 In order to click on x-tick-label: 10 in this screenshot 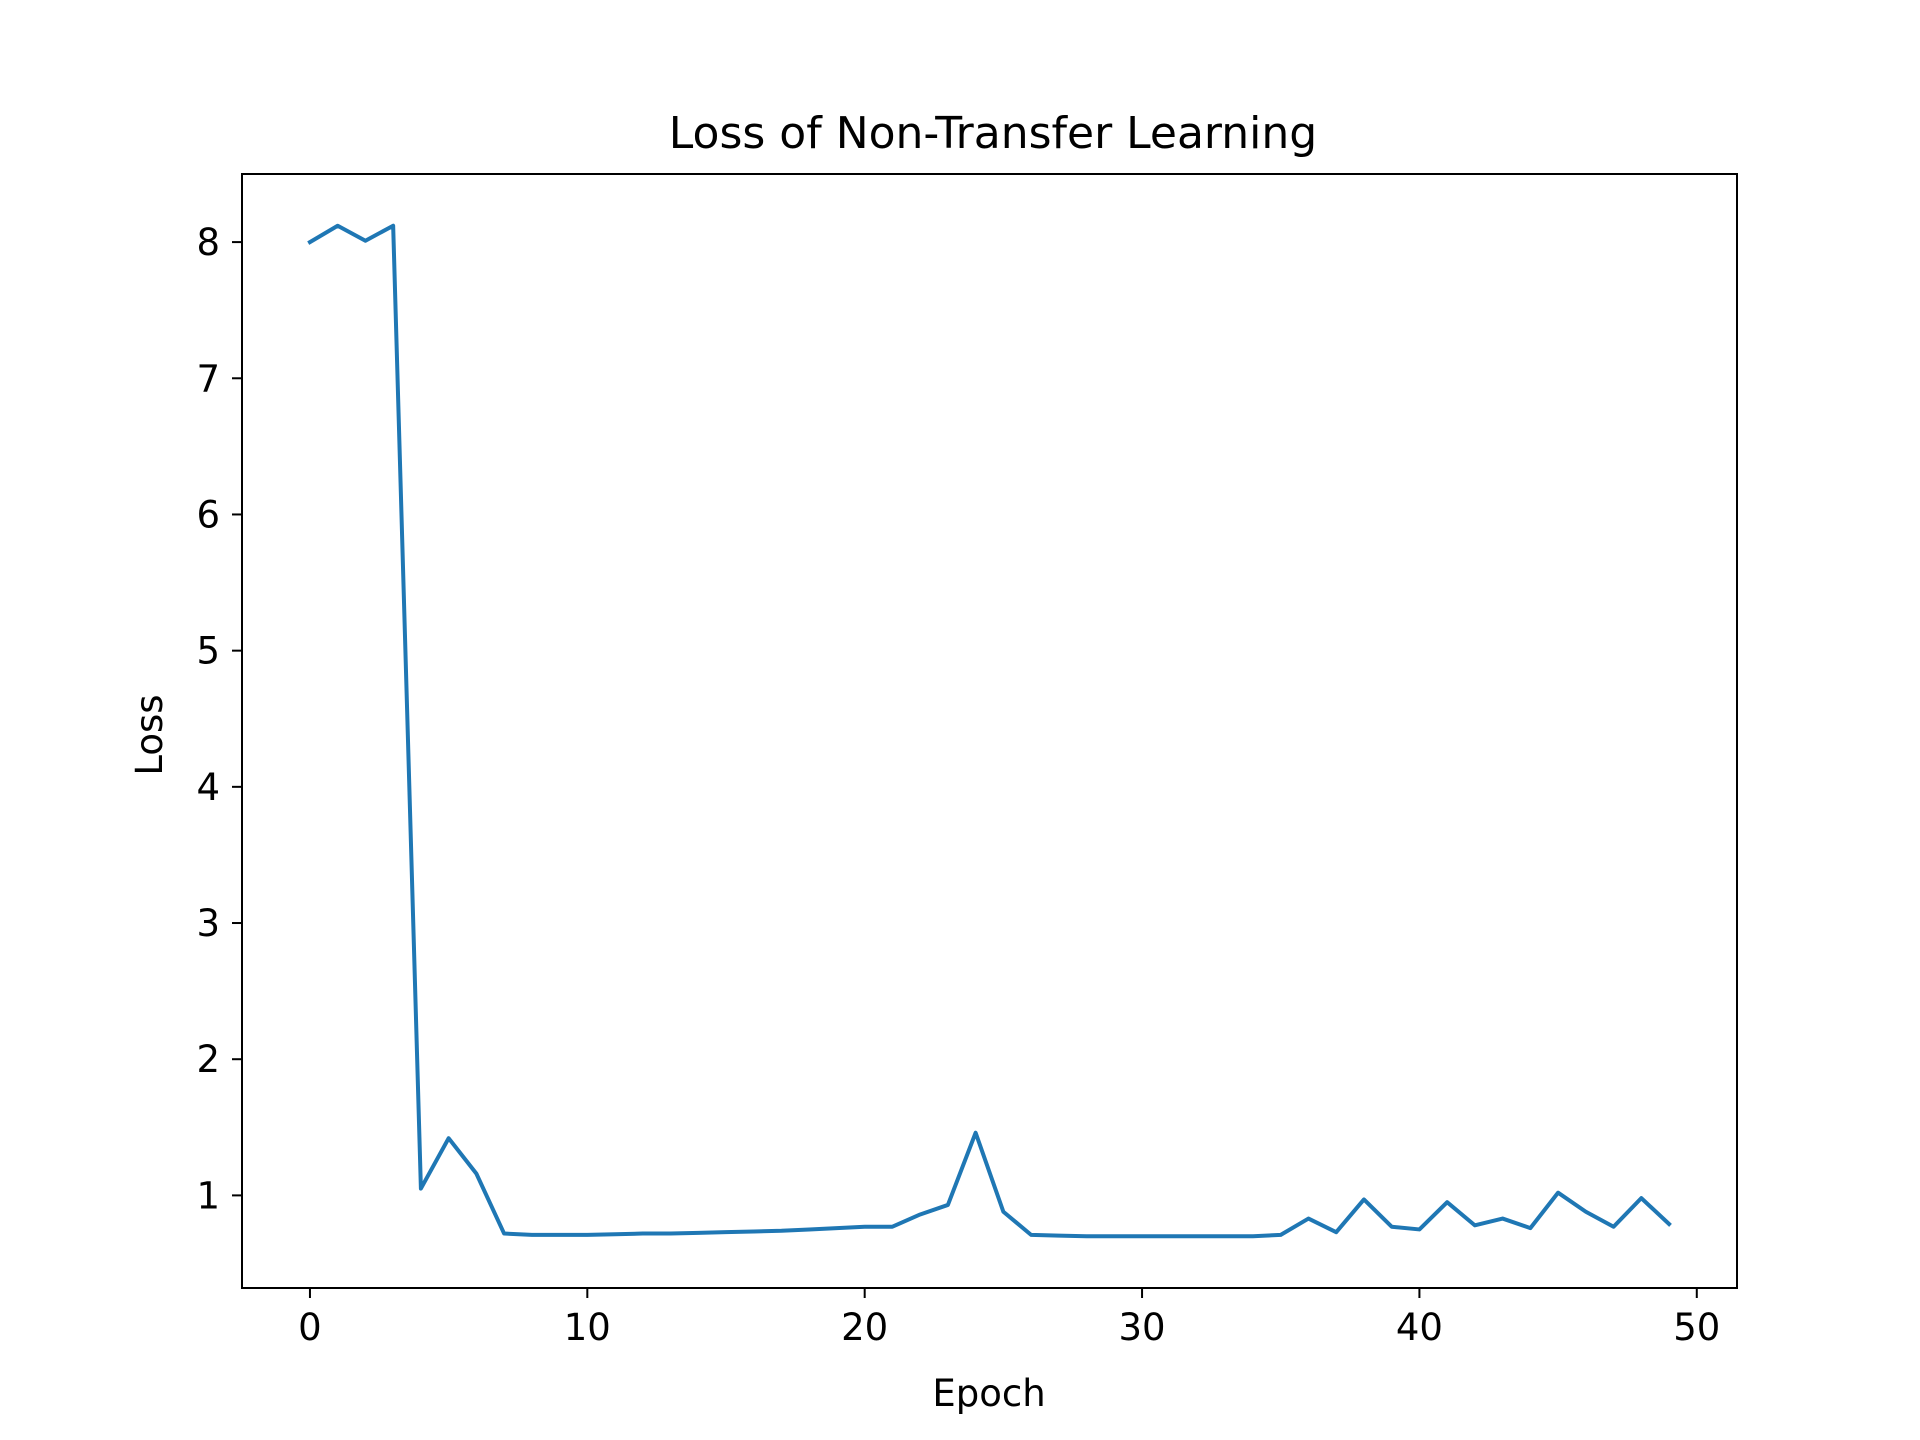, I will do `click(587, 1327)`.